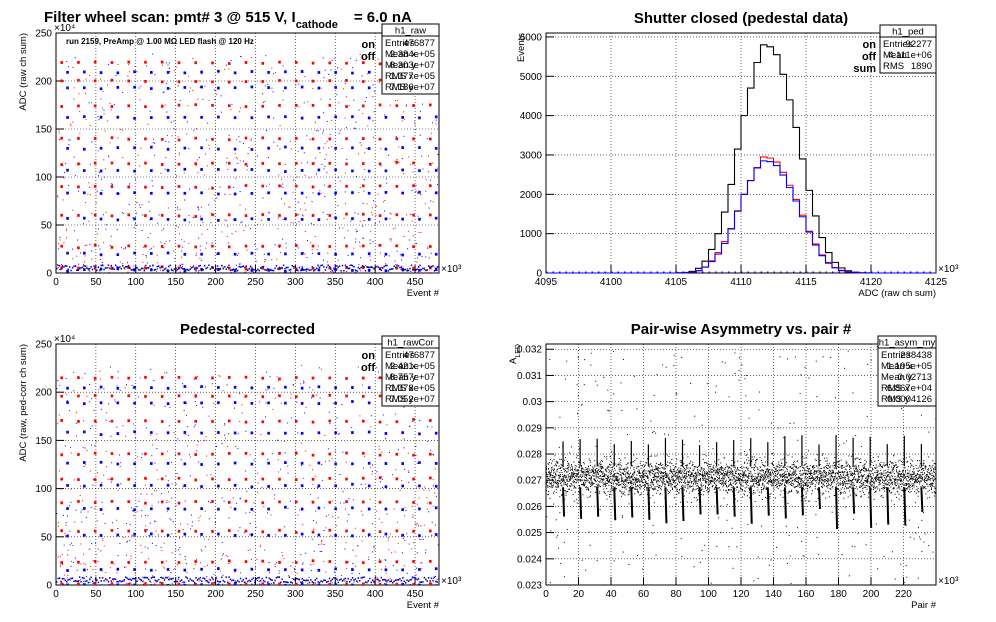 The width and height of the screenshot is (996, 622). I want to click on stats-value: 476877, so click(419, 355).